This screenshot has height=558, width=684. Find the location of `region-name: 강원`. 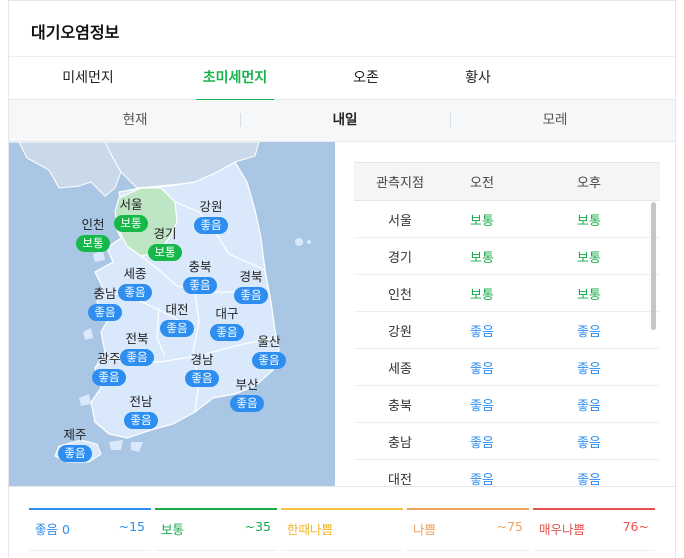

region-name: 강원 is located at coordinates (211, 206).